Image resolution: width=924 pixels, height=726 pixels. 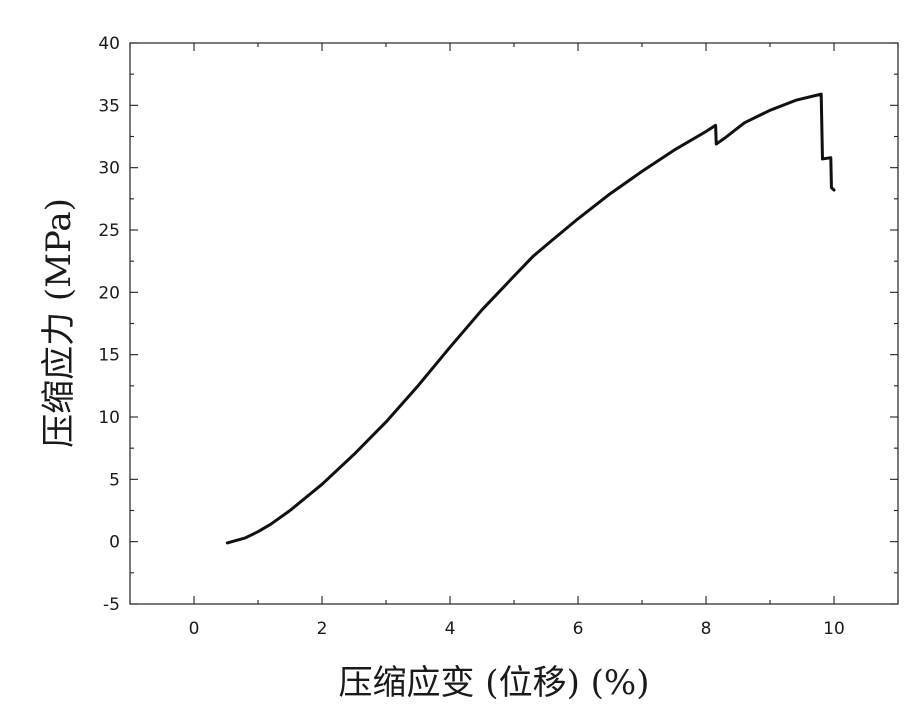 I want to click on x-axis-title: 压缩应变 (位移) (%), so click(x=494, y=683).